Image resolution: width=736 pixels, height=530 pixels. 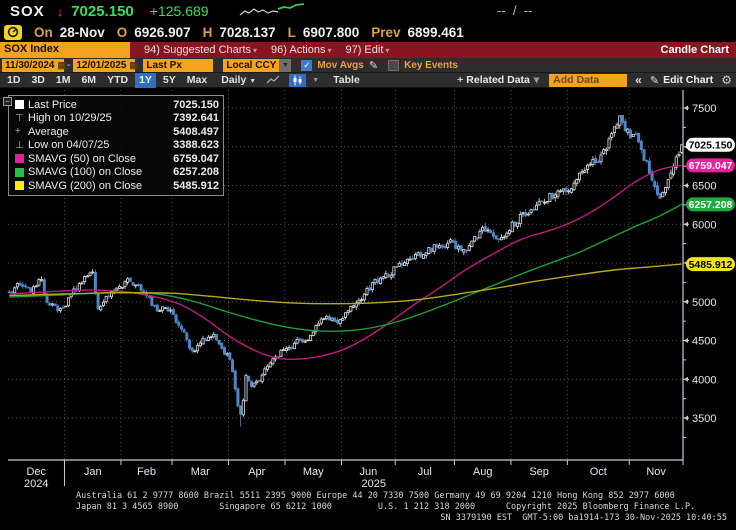 I want to click on key-events-label: Key Events, so click(x=431, y=65).